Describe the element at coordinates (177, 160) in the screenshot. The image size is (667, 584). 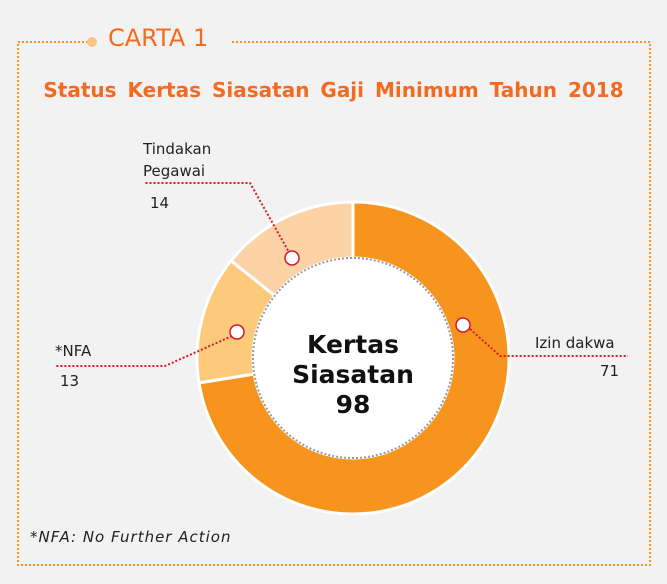
I see `legend-label: Tindakan Pegawai` at that location.